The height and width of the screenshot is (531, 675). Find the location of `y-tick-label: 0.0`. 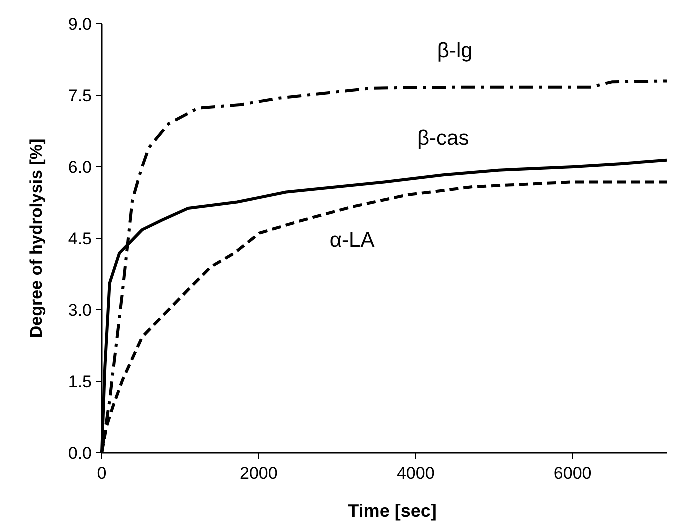

y-tick-label: 0.0 is located at coordinates (80, 453).